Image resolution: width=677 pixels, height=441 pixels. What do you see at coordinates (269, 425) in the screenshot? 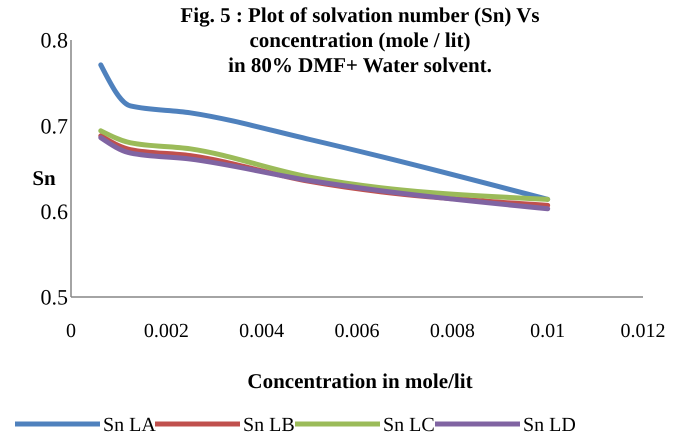
I see `legend-label: Sn LB` at bounding box center [269, 425].